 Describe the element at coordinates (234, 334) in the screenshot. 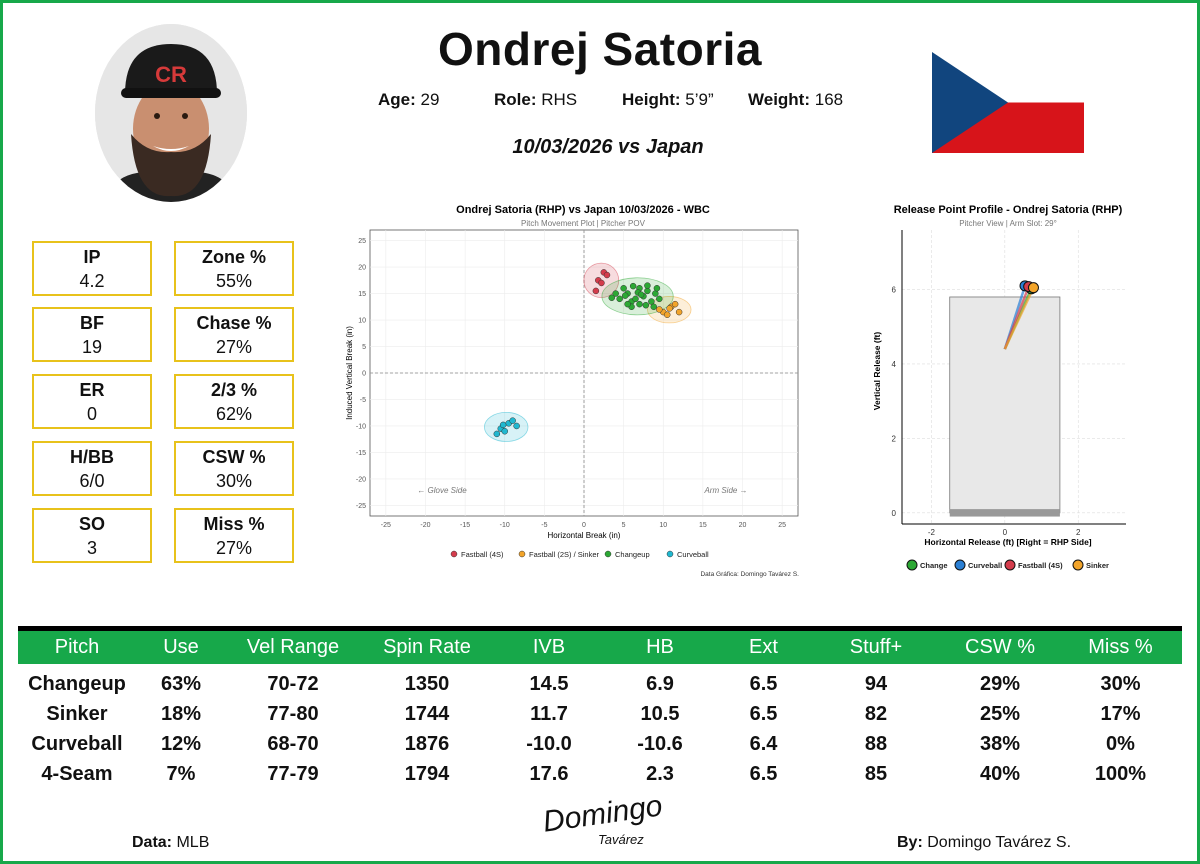

I see `stat-chase-pct: Chase % 27%` at that location.